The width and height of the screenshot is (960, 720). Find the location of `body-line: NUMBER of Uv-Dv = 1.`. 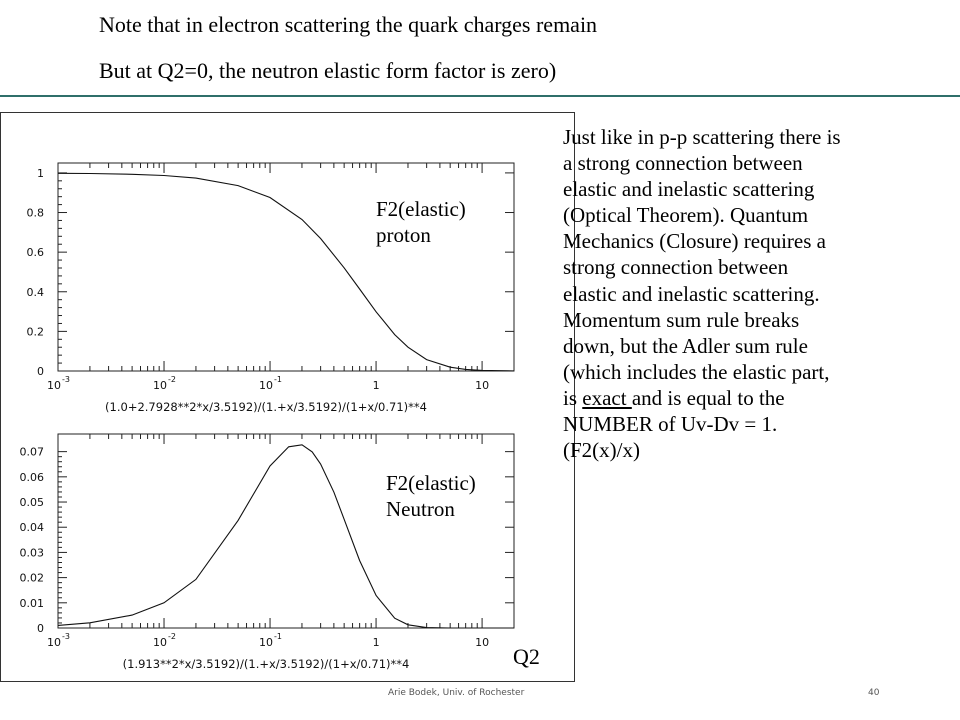

body-line: NUMBER of Uv-Dv = 1. is located at coordinates (670, 424).